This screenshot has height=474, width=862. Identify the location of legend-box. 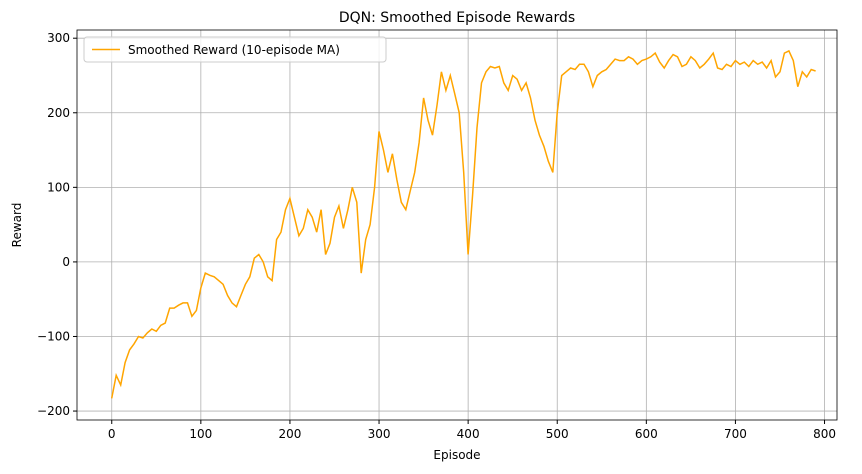
(235, 49).